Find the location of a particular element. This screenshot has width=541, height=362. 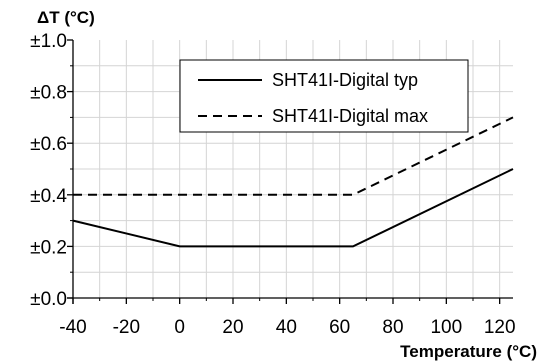

x-tick-label: 20 is located at coordinates (232, 327).